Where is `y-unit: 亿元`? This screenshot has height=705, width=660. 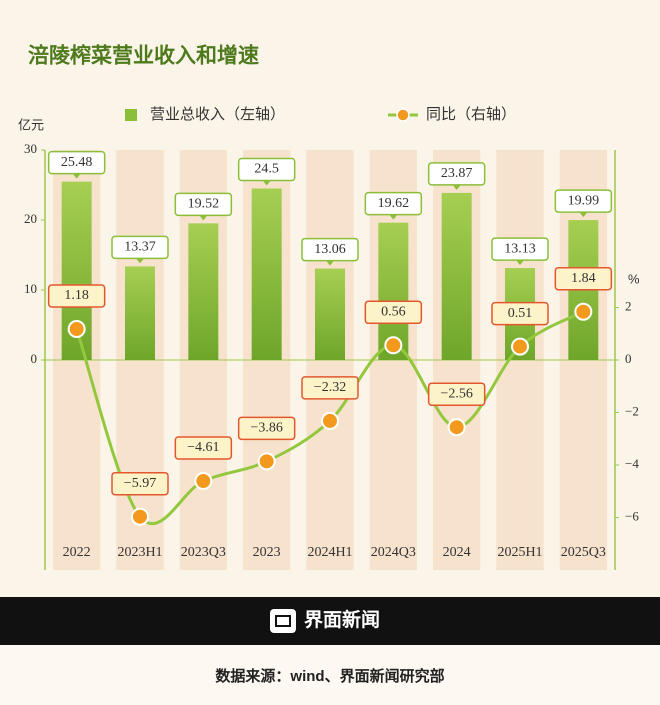 y-unit: 亿元 is located at coordinates (31, 124).